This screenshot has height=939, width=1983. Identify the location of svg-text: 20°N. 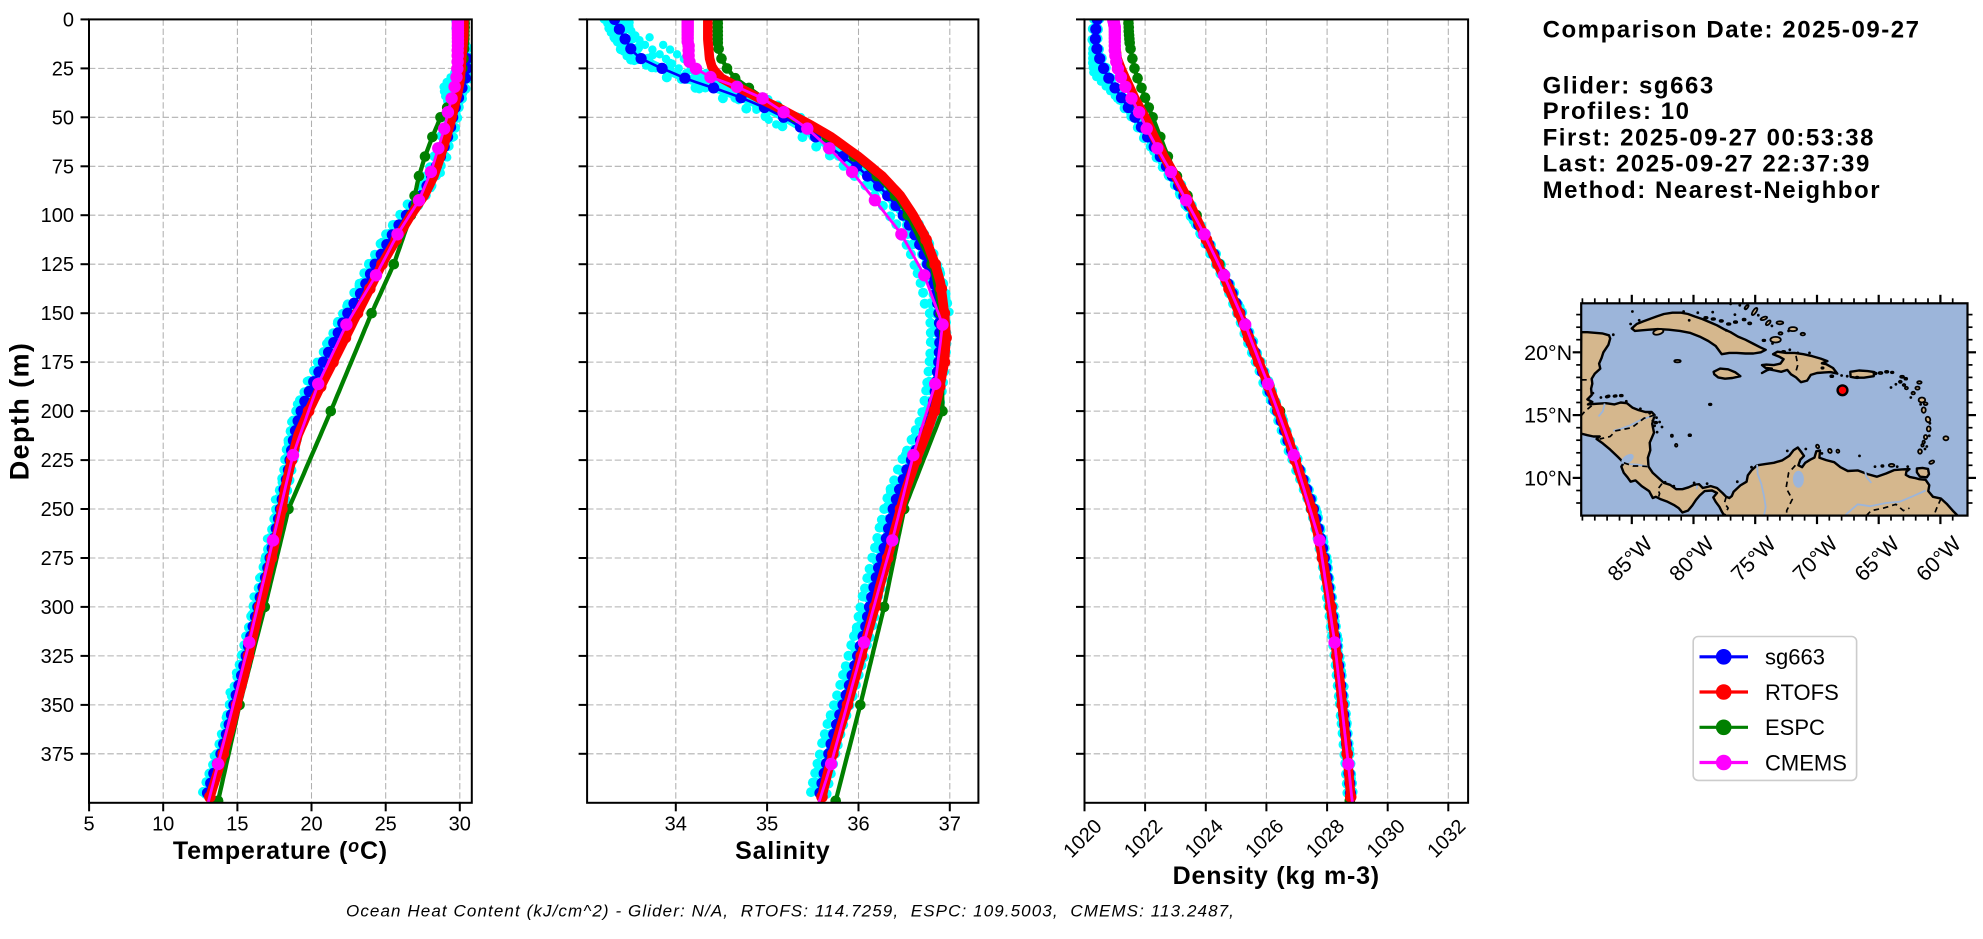
(1548, 353).